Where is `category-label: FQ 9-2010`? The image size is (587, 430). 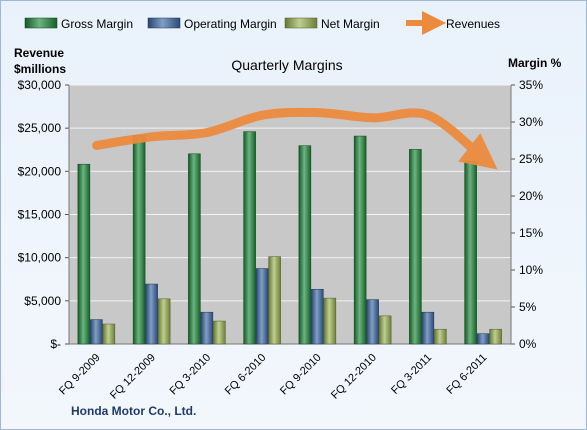 category-label: FQ 9-2010 is located at coordinates (301, 375).